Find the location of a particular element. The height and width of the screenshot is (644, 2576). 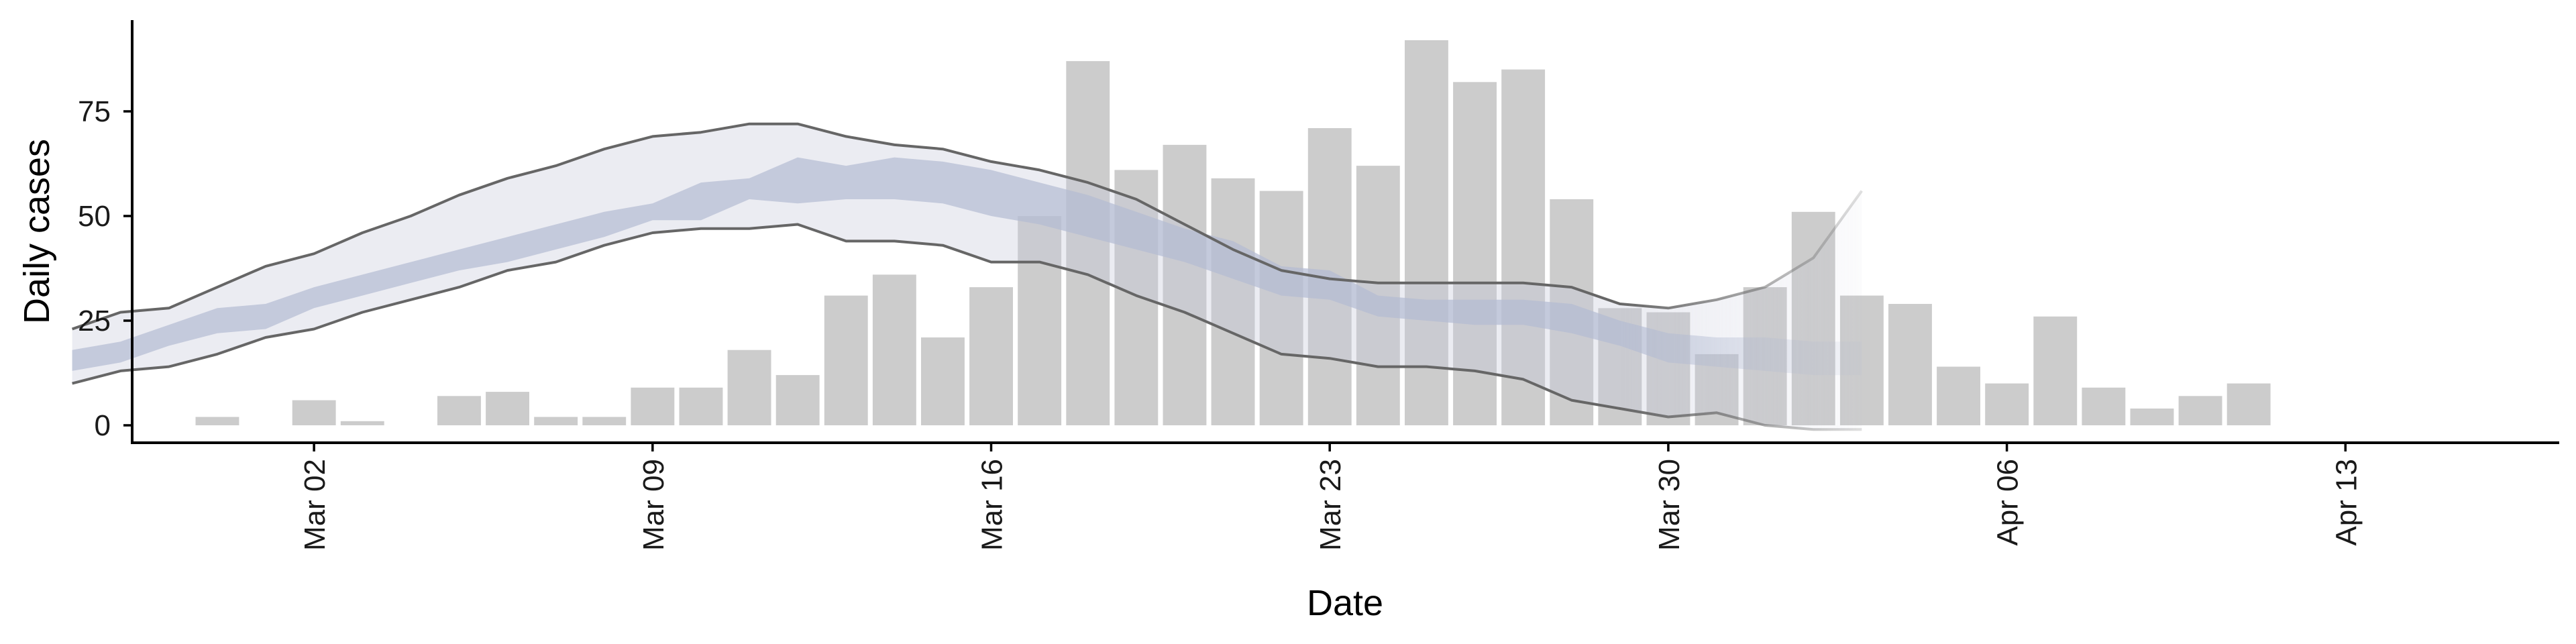

y-axis: 0 25 50 75 is located at coordinates (105, 231).